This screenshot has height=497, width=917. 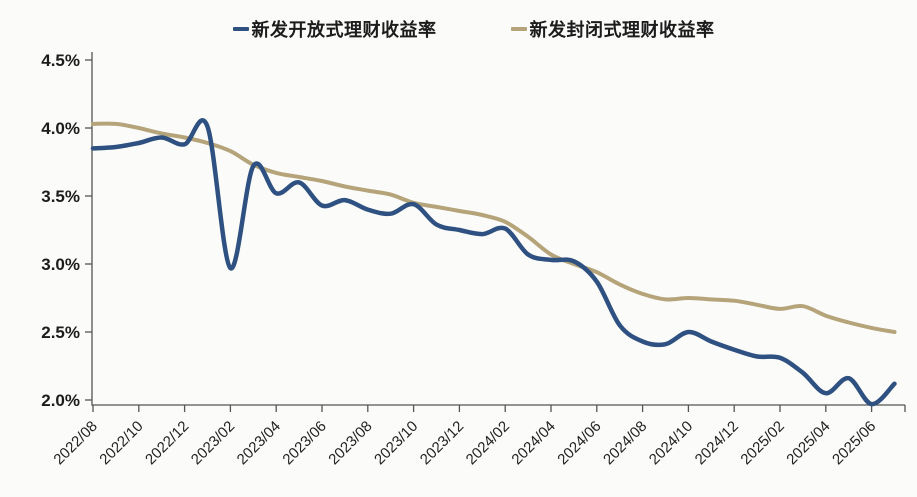 I want to click on x-axis-label: 2023/08, so click(x=350, y=443).